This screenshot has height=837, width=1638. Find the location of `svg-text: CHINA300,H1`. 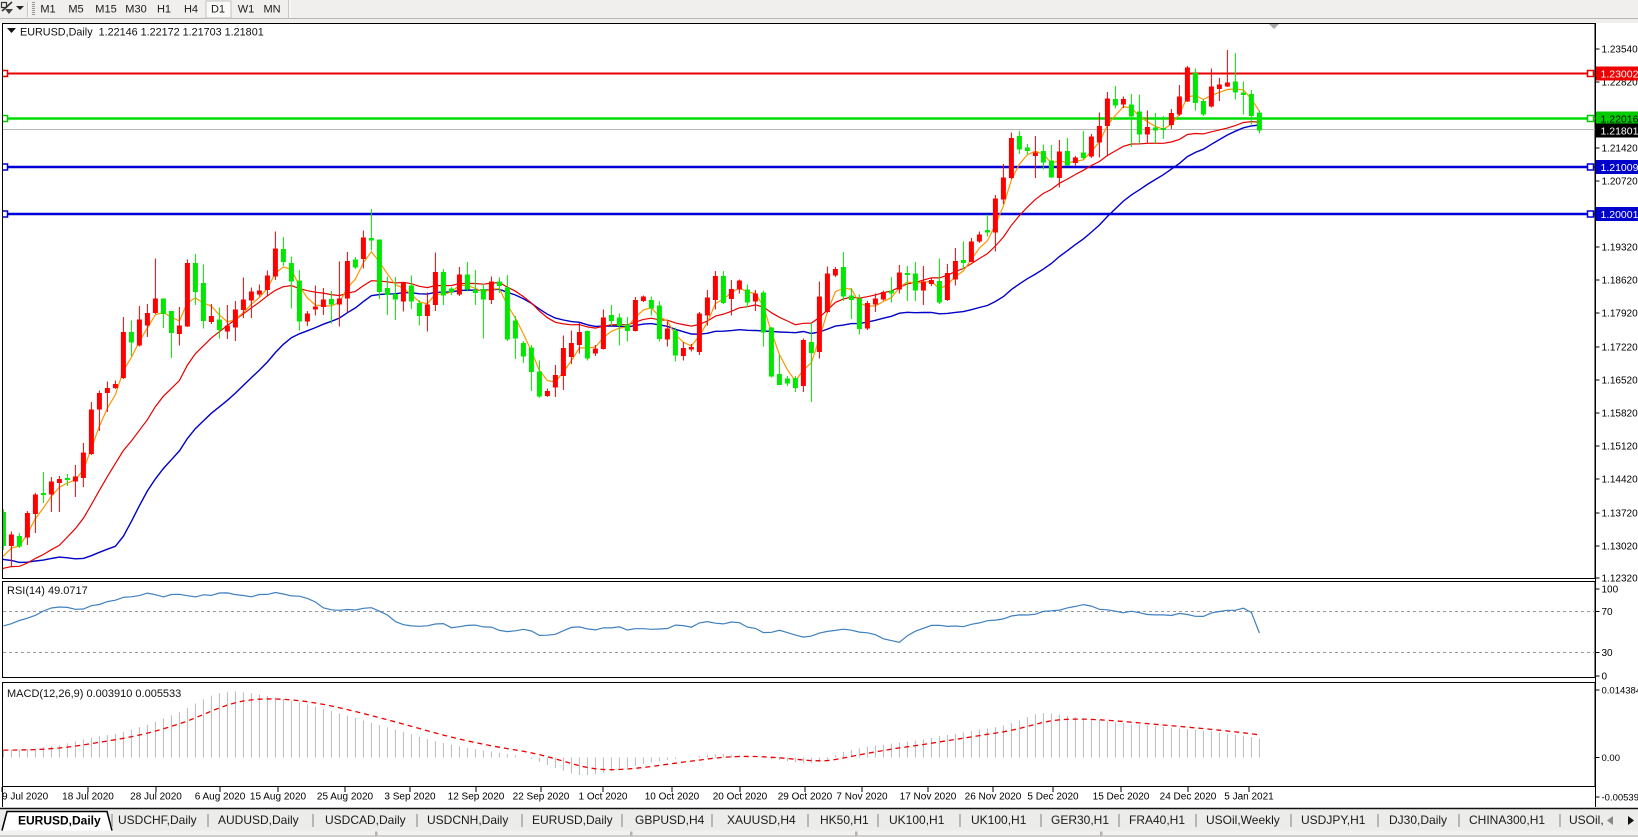

svg-text: CHINA300,H1 is located at coordinates (1507, 820).